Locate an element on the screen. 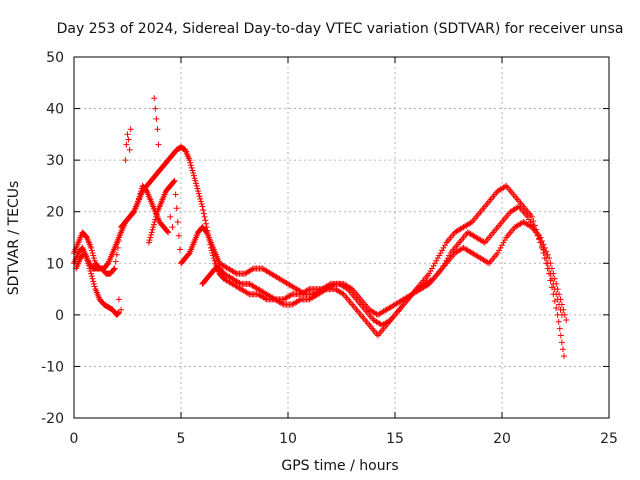  x-tick-label: 20 is located at coordinates (502, 439).